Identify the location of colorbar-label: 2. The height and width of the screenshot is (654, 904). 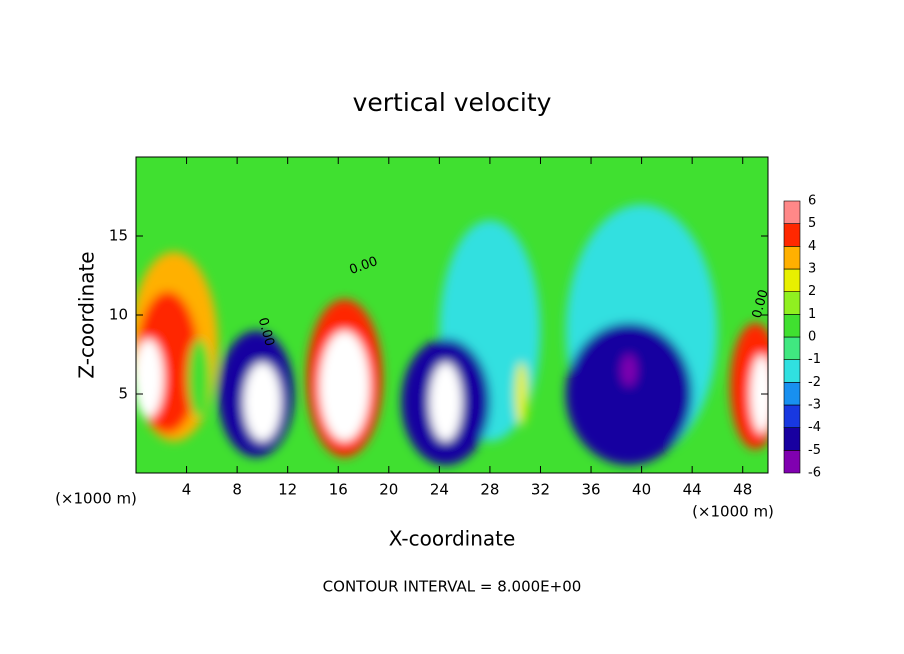
(812, 291).